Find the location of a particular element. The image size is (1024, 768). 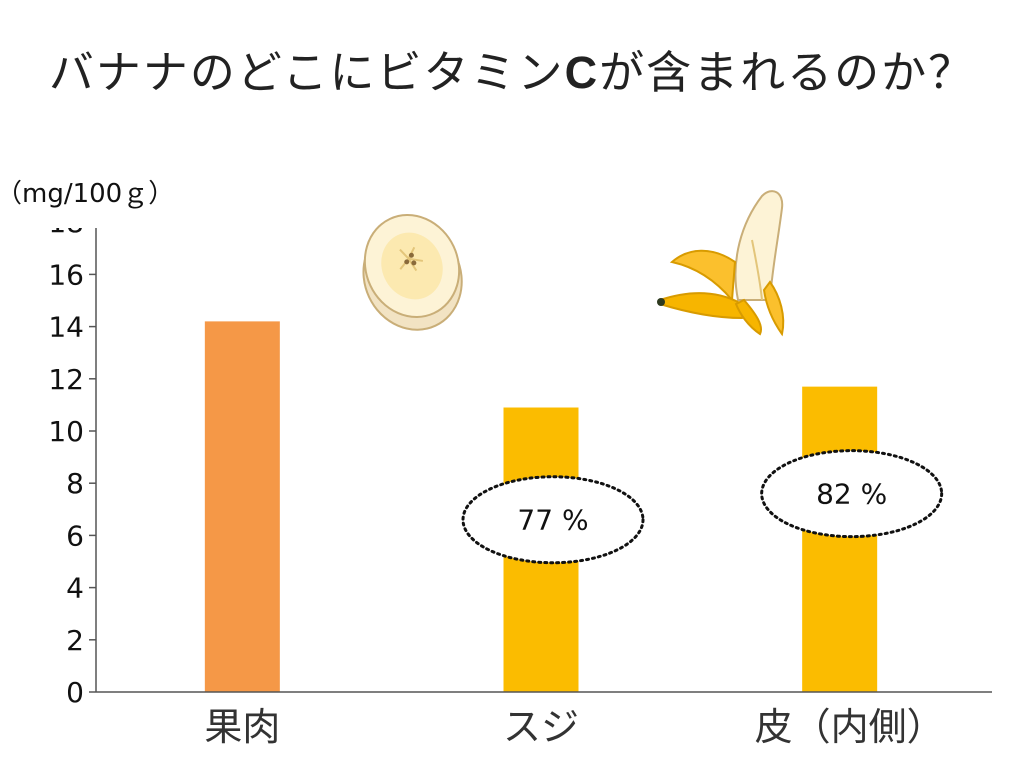

percent-annotation: 77 % is located at coordinates (553, 520).